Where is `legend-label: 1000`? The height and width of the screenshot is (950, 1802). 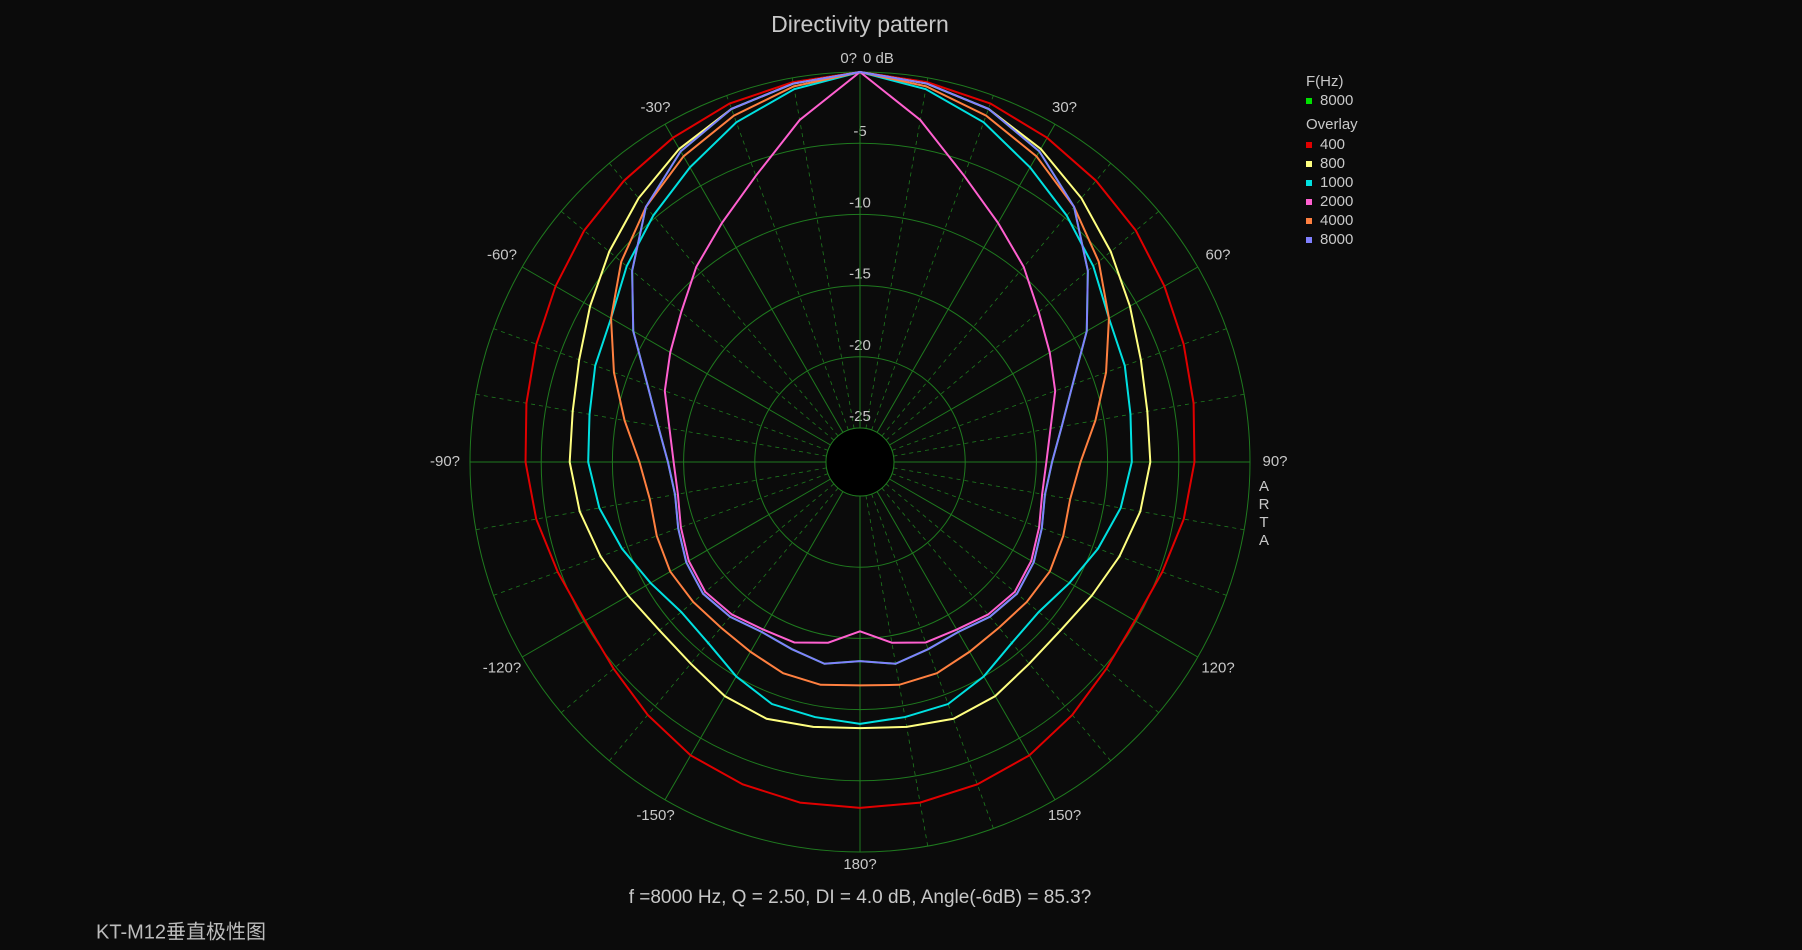 legend-label: 1000 is located at coordinates (1336, 182).